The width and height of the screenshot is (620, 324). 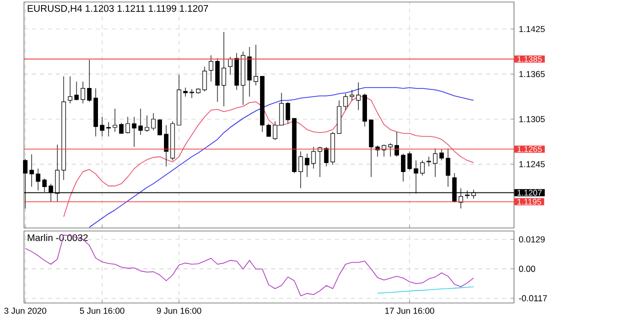 What do you see at coordinates (409, 311) in the screenshot?
I see `x-tick-label: 17 Jun 16:00` at bounding box center [409, 311].